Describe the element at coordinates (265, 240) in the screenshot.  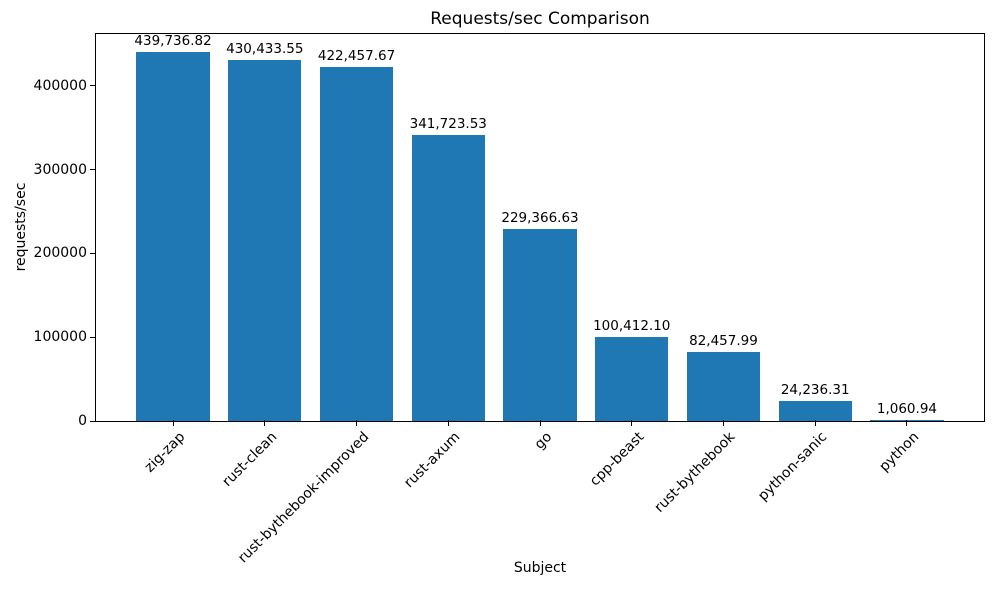
I see `bar-rust-clean` at that location.